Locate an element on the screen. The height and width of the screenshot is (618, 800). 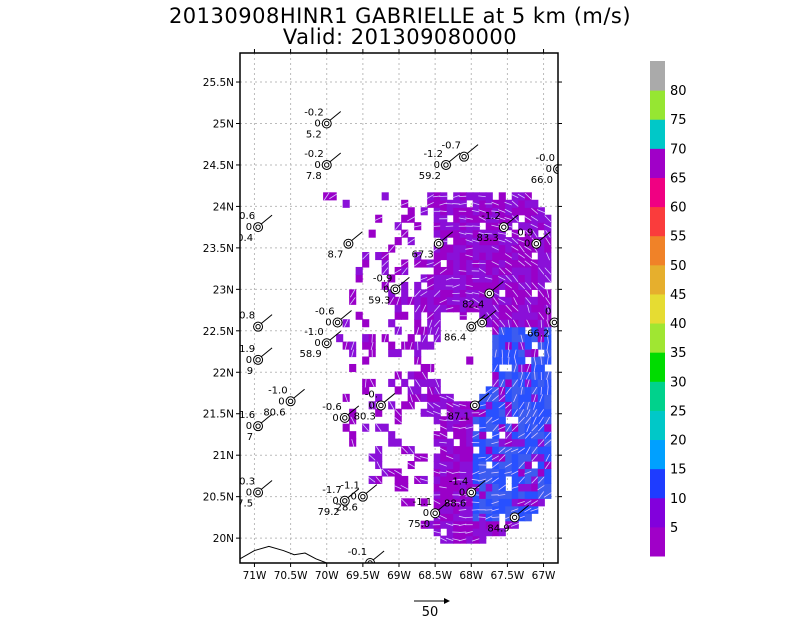
station-plot: -0.207.8 is located at coordinates (323, 165).